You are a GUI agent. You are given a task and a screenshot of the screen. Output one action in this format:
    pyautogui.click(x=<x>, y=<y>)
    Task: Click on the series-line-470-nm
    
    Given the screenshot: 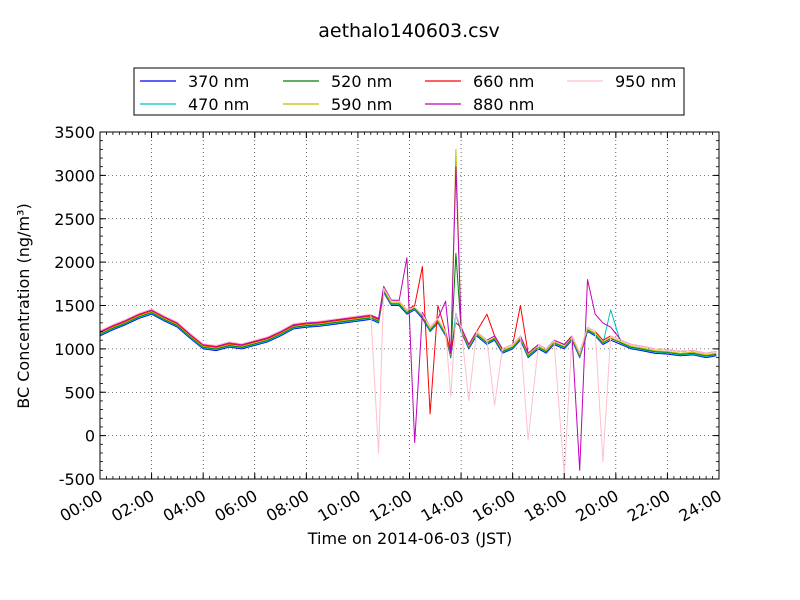 What is the action you would take?
    pyautogui.click(x=408, y=324)
    